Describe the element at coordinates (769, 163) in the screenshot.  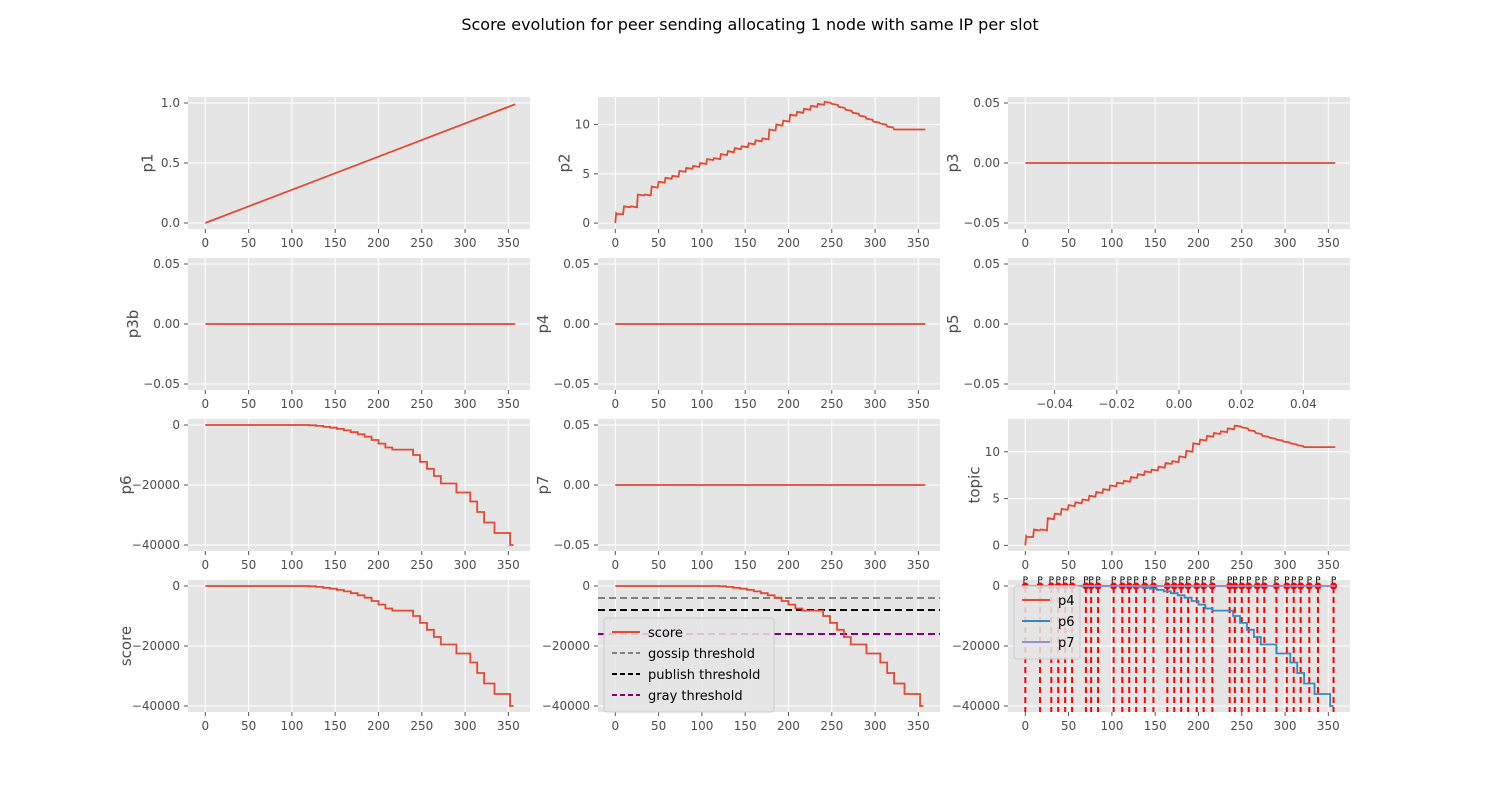
I see `plot-area` at that location.